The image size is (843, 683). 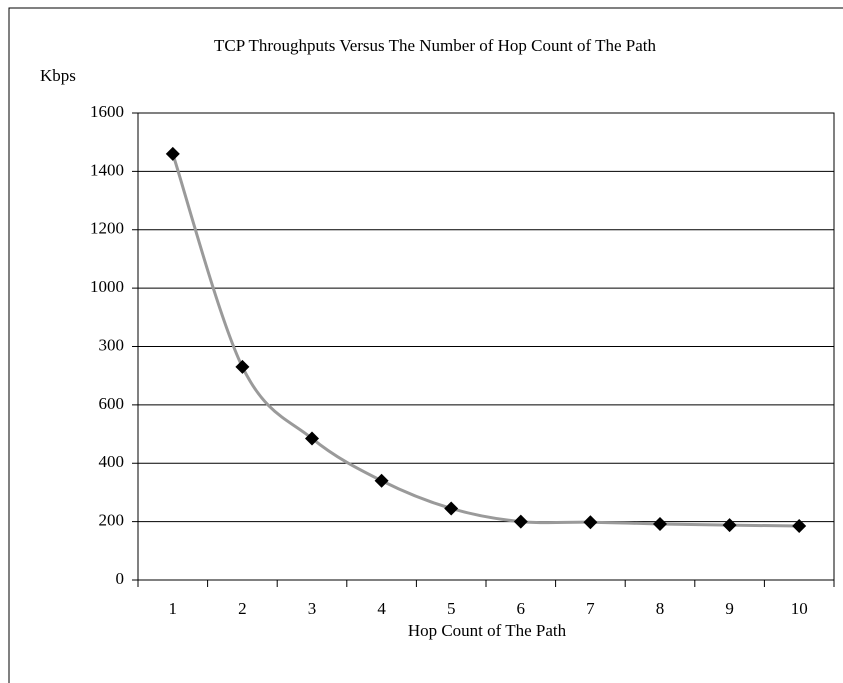 I want to click on y-tick-label: 1600, so click(x=107, y=111).